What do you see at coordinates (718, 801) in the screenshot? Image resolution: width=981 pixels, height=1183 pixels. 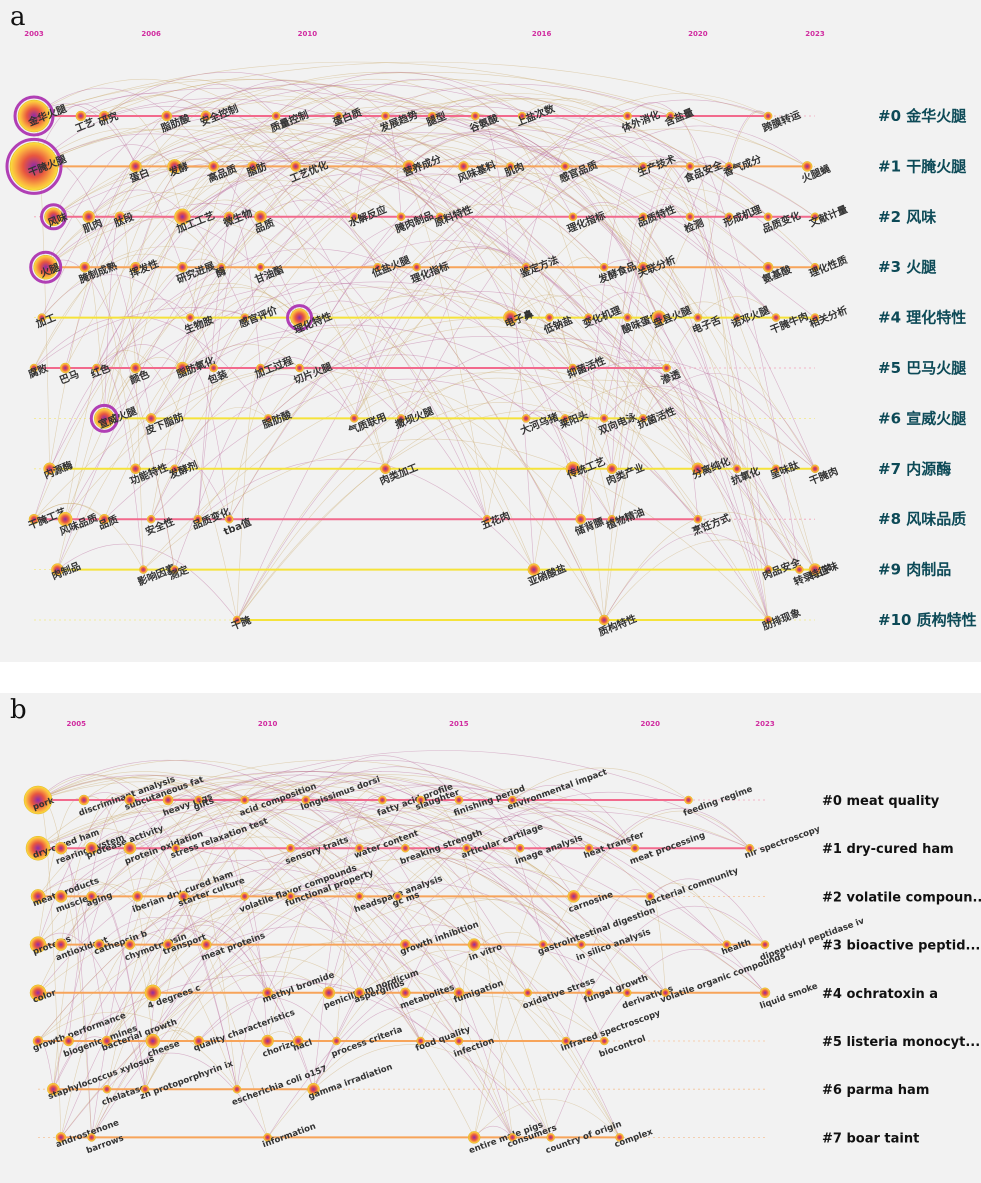 I see `keyword-label: feeding regime` at bounding box center [718, 801].